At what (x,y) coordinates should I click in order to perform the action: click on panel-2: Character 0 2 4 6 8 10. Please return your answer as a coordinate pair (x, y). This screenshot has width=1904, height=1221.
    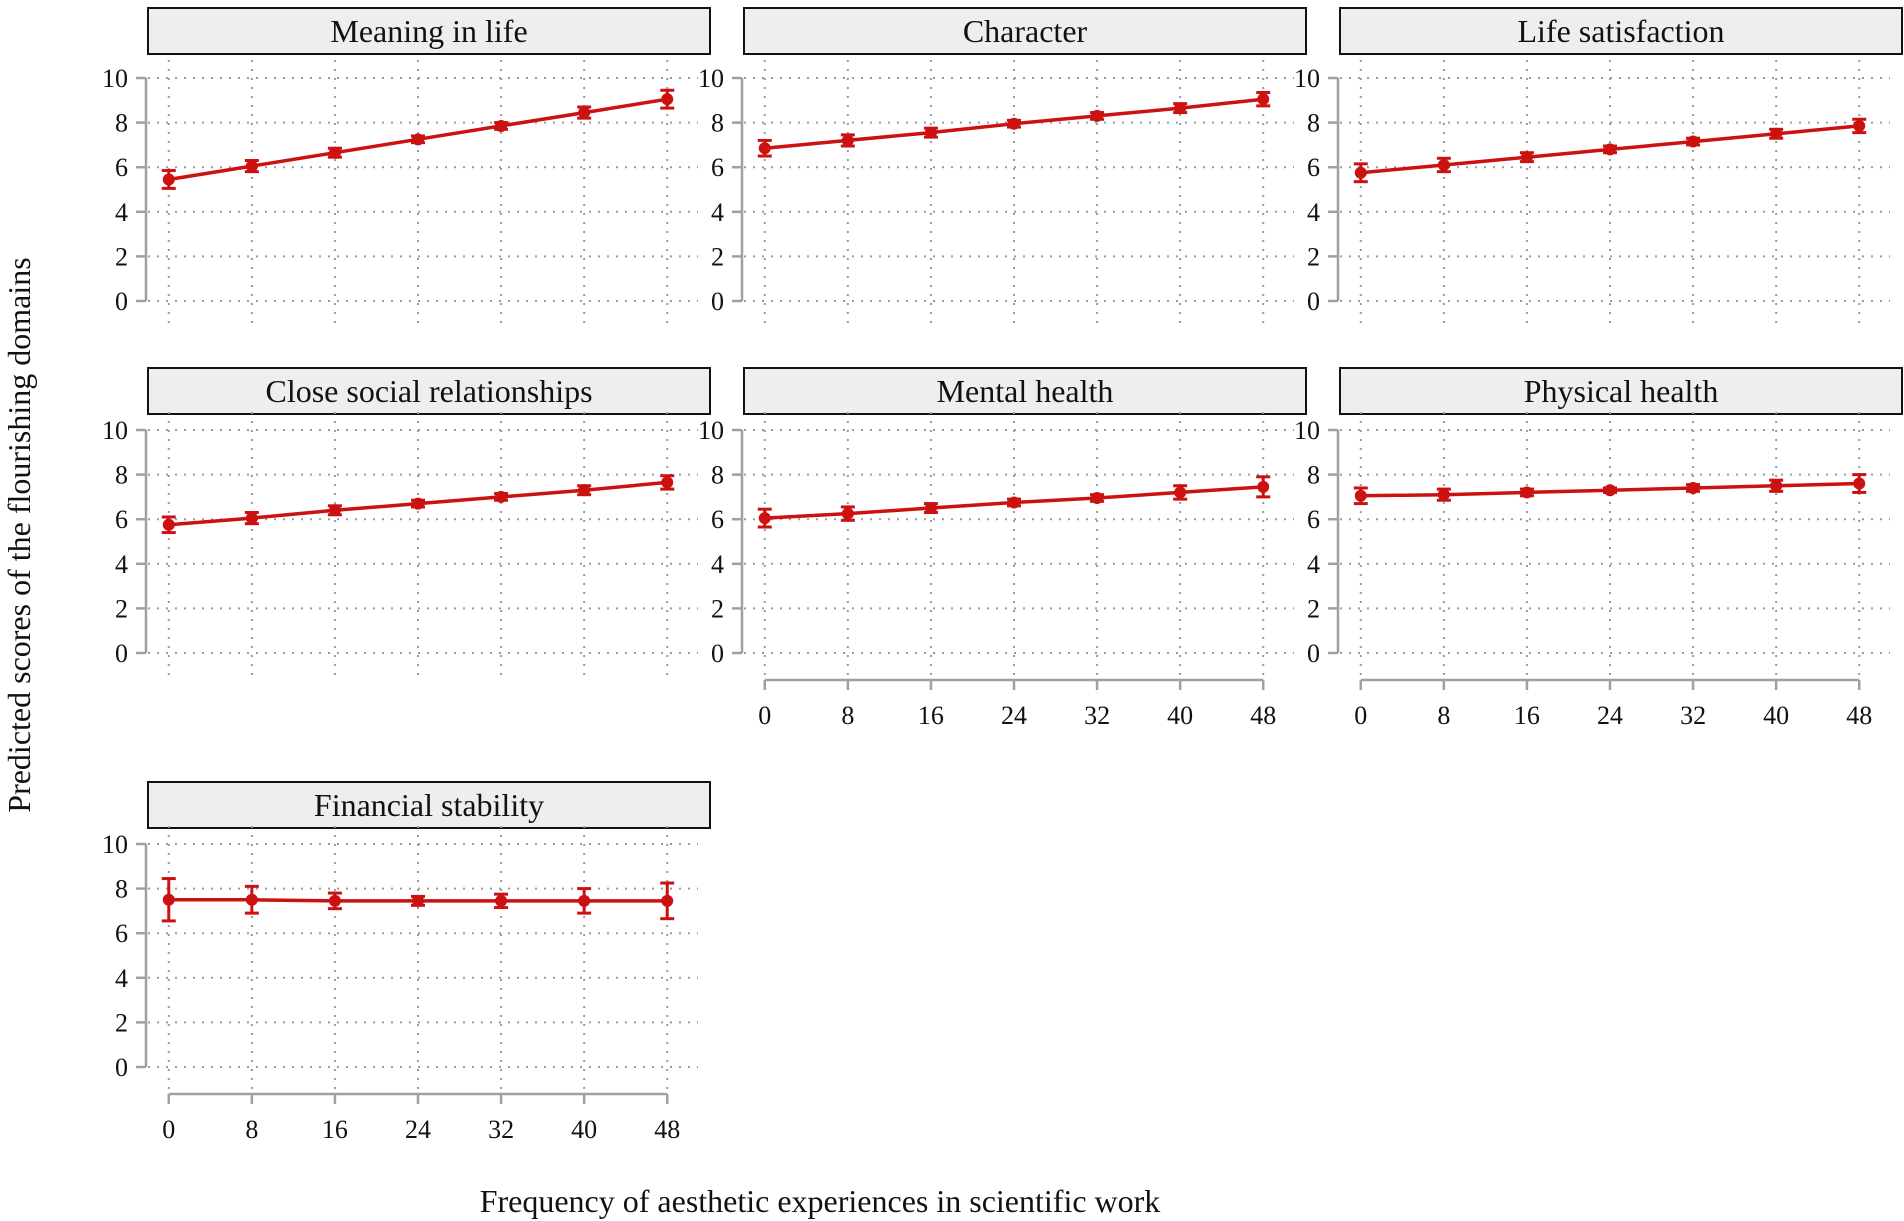
    Looking at the image, I should click on (1002, 166).